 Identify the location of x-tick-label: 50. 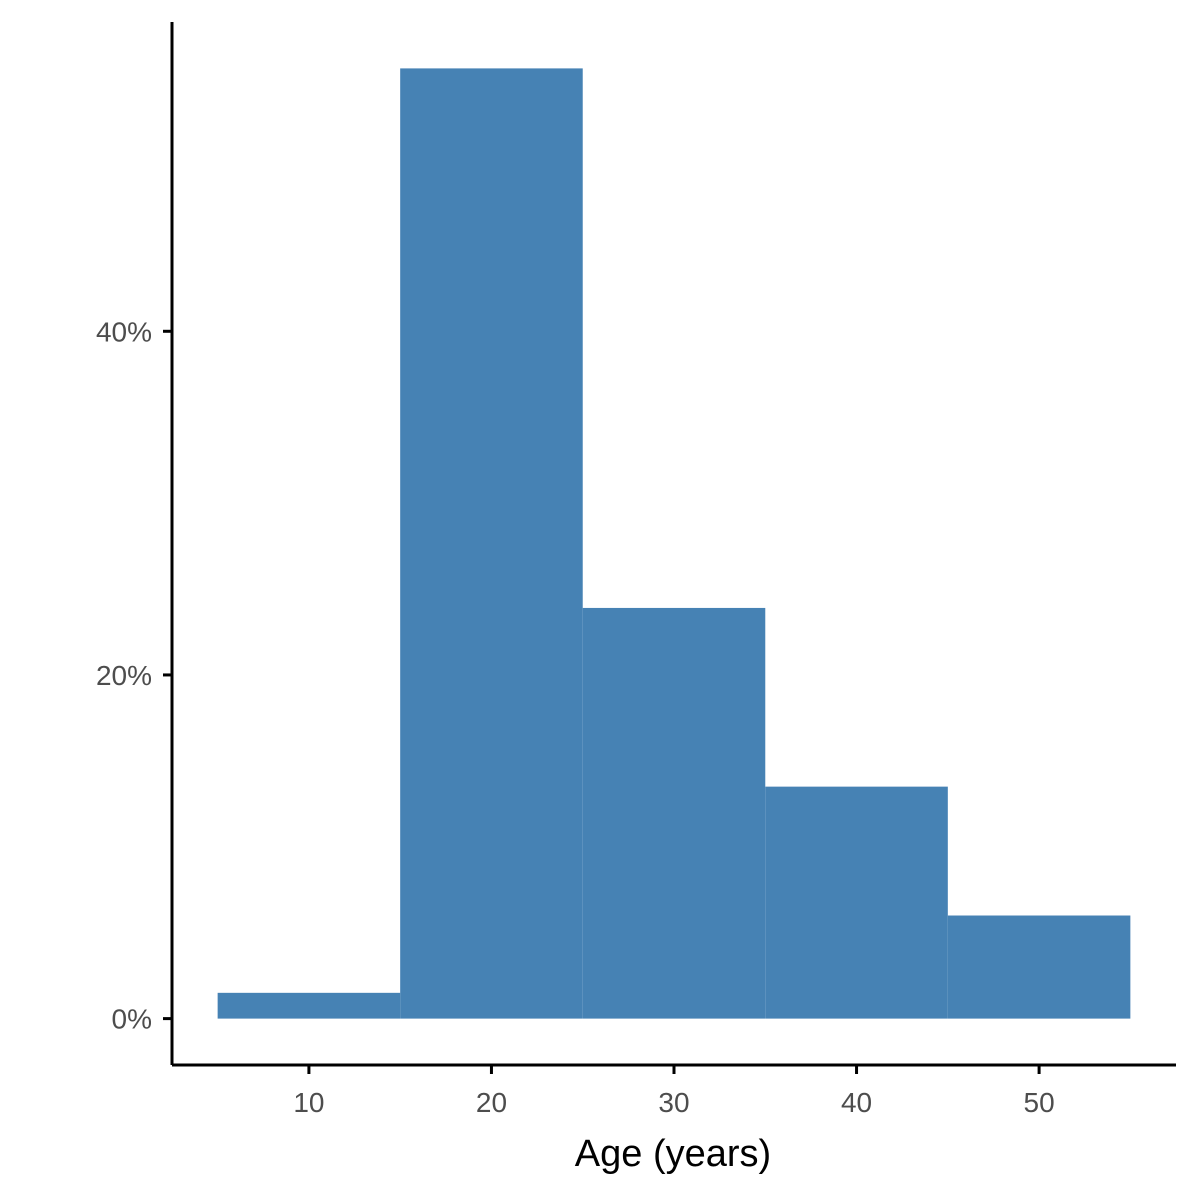
(1039, 1102).